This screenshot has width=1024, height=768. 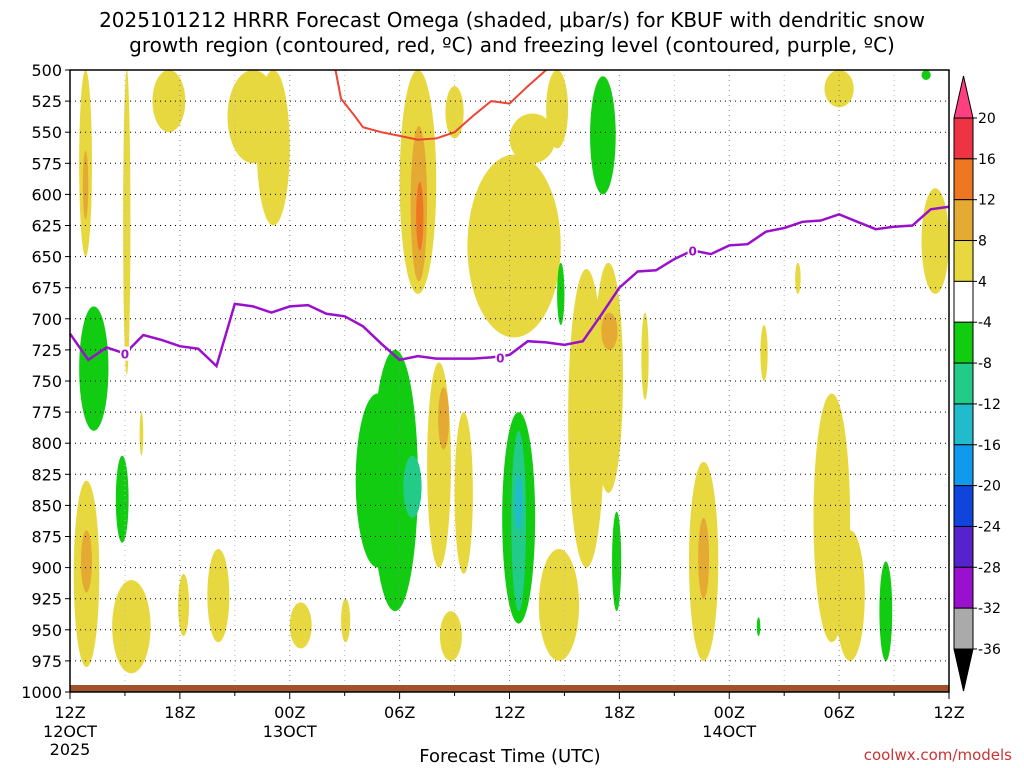 I want to click on y-tick-label: 900, so click(x=46, y=568).